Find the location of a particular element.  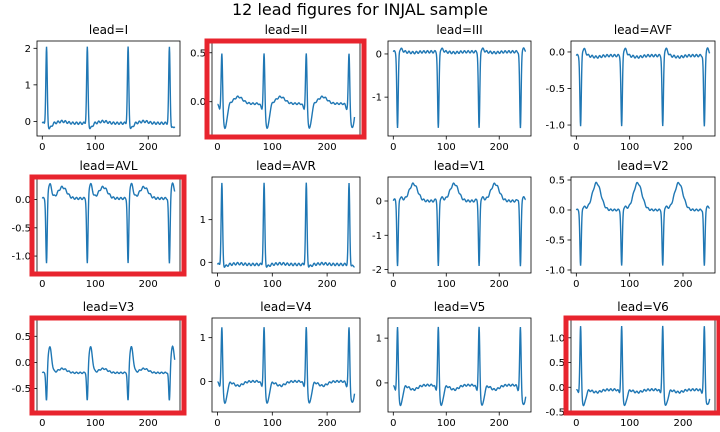

subplot-v6: lead=V6 0 100 200 -0.5 0.0 0.5 1.0 is located at coordinates (632, 364).